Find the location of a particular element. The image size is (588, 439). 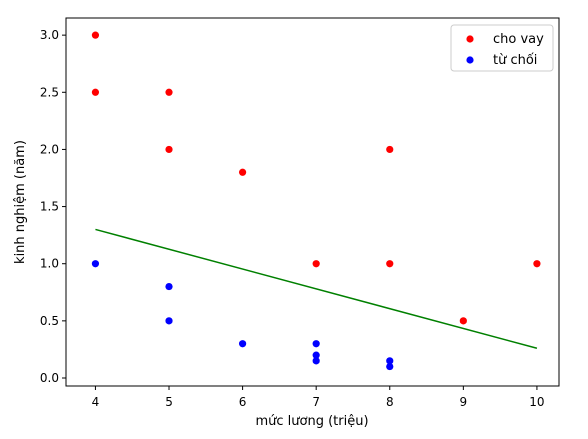

x-tick-label: 9 is located at coordinates (464, 402).